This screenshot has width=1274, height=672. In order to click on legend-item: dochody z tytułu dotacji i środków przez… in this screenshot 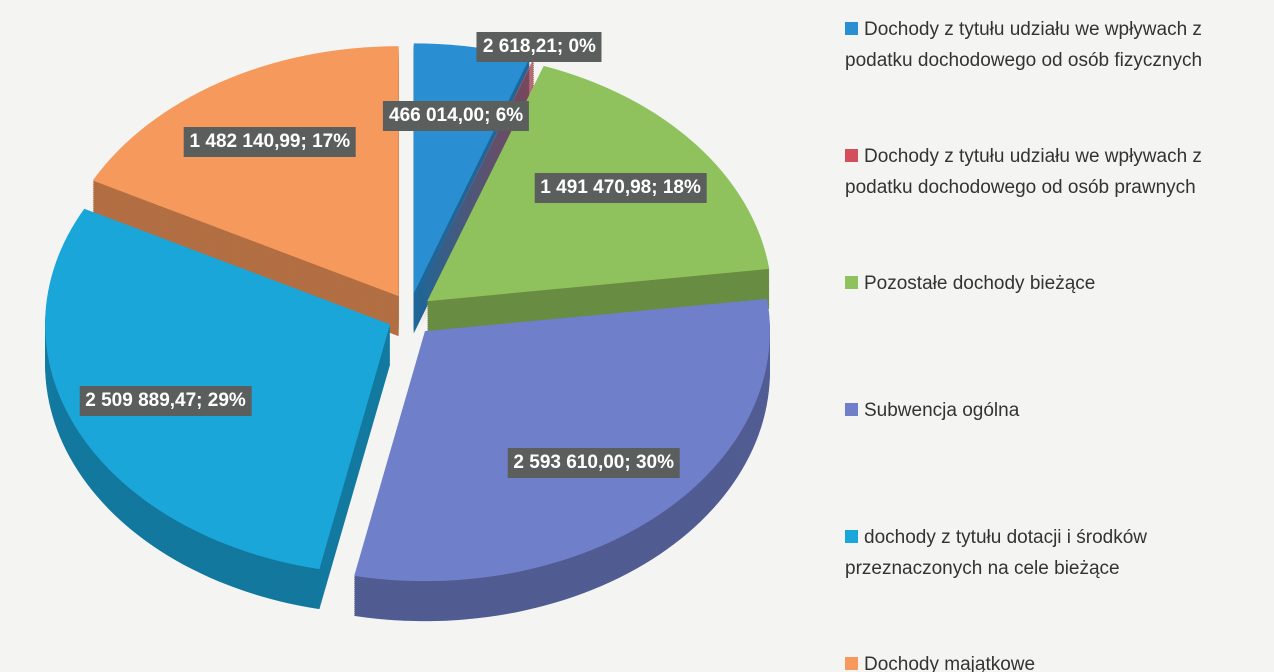, I will do `click(1057, 553)`.